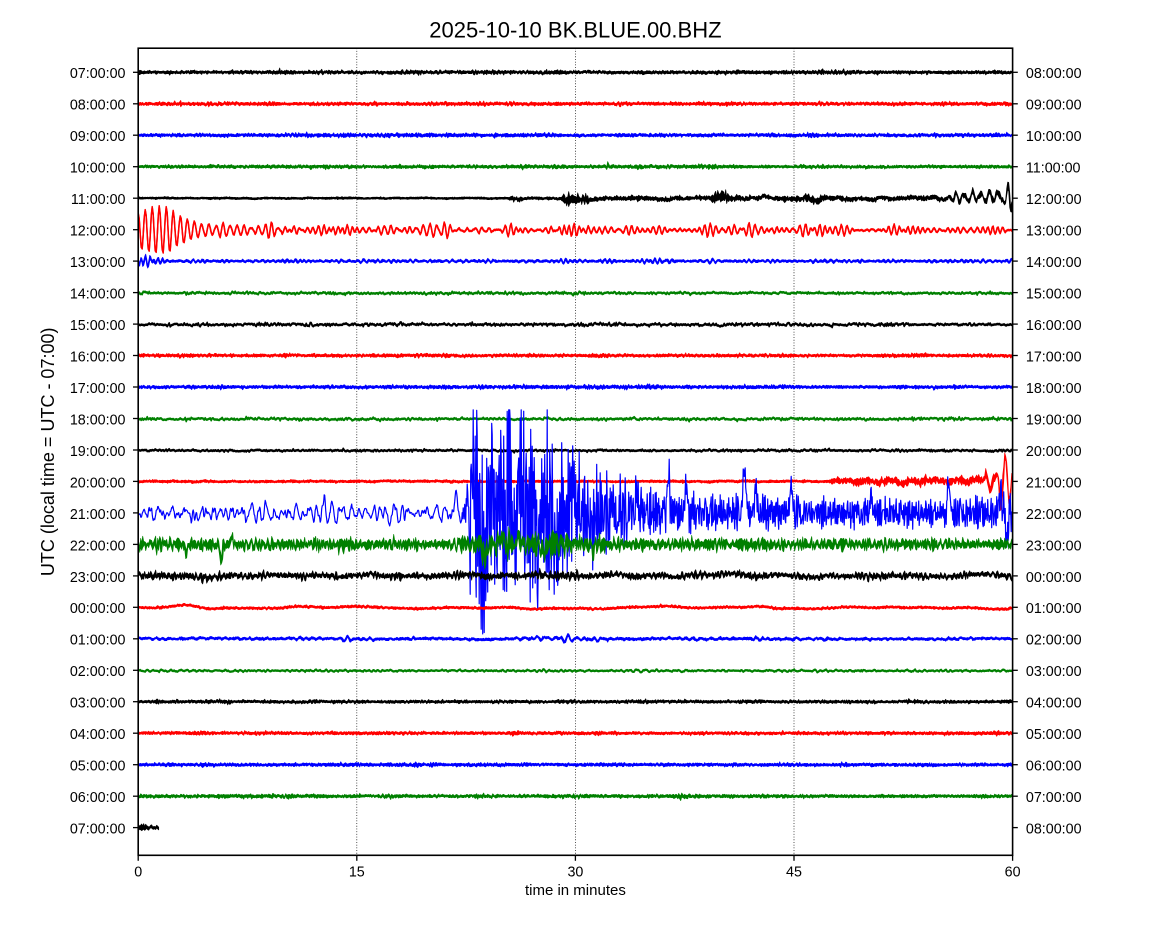 The height and width of the screenshot is (950, 1150). I want to click on svg-text: 2025-10-10 BK.BLUE.00.BHZ, so click(575, 29).